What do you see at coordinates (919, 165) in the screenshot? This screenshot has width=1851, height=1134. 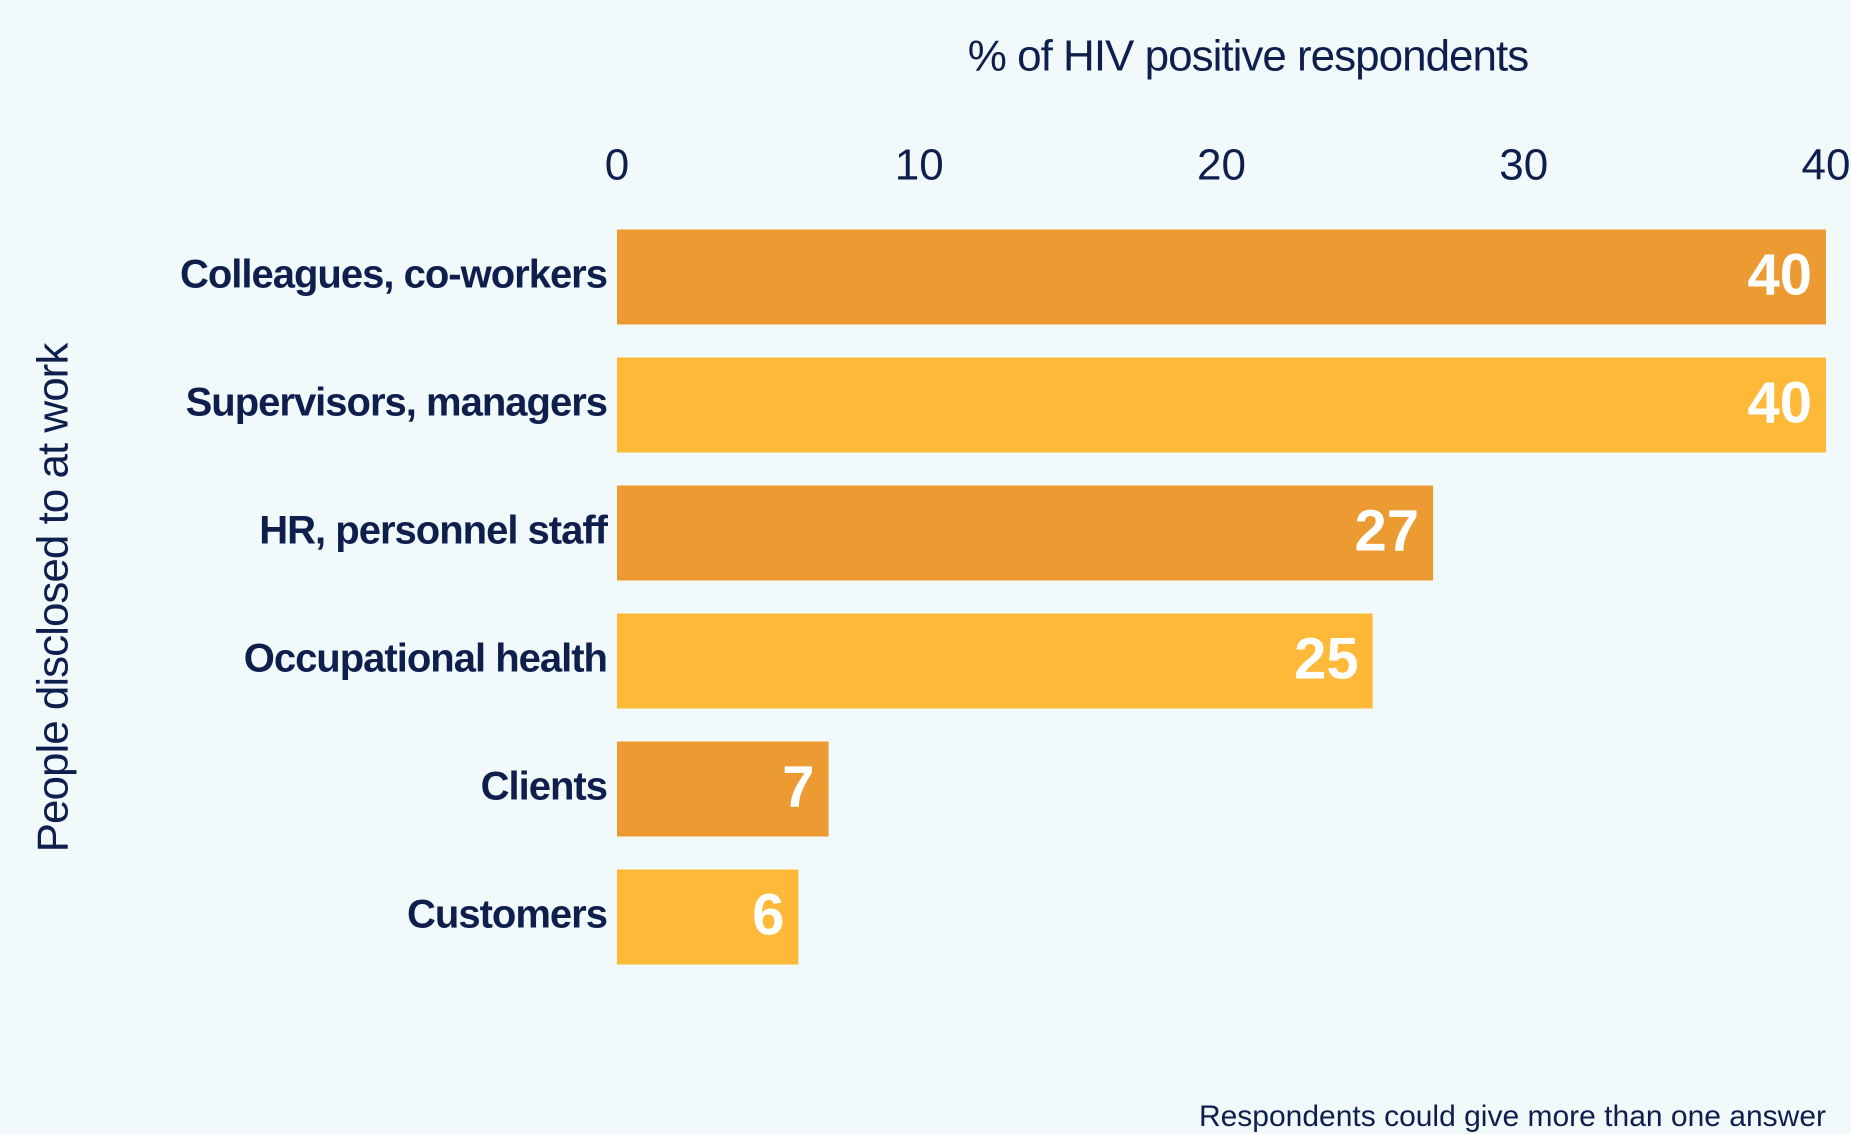 I see `x-tick-label: 10` at bounding box center [919, 165].